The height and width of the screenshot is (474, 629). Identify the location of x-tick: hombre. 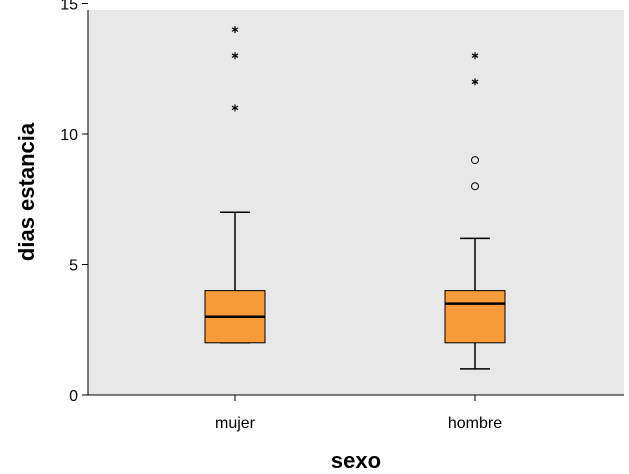
(475, 413).